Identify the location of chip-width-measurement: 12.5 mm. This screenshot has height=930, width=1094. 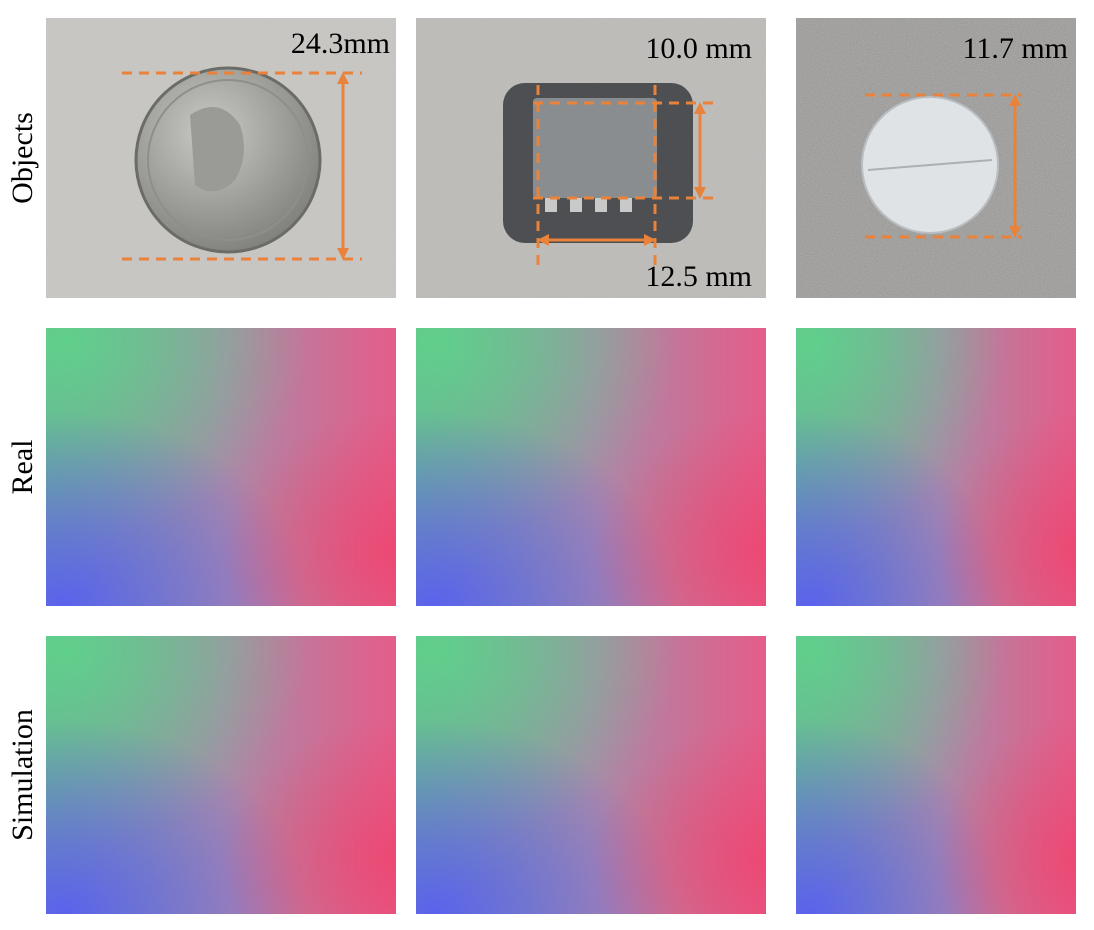
(698, 276).